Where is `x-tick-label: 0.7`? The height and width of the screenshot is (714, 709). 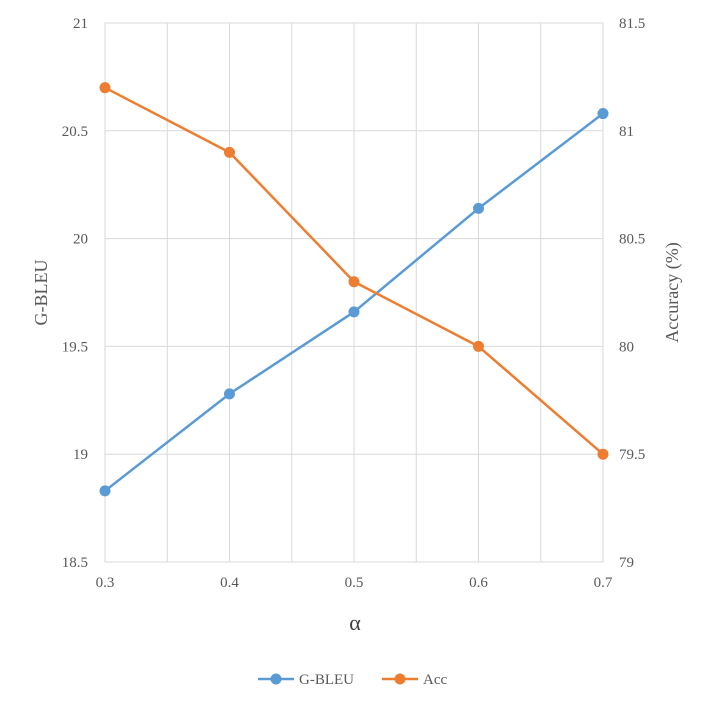
x-tick-label: 0.7 is located at coordinates (603, 583).